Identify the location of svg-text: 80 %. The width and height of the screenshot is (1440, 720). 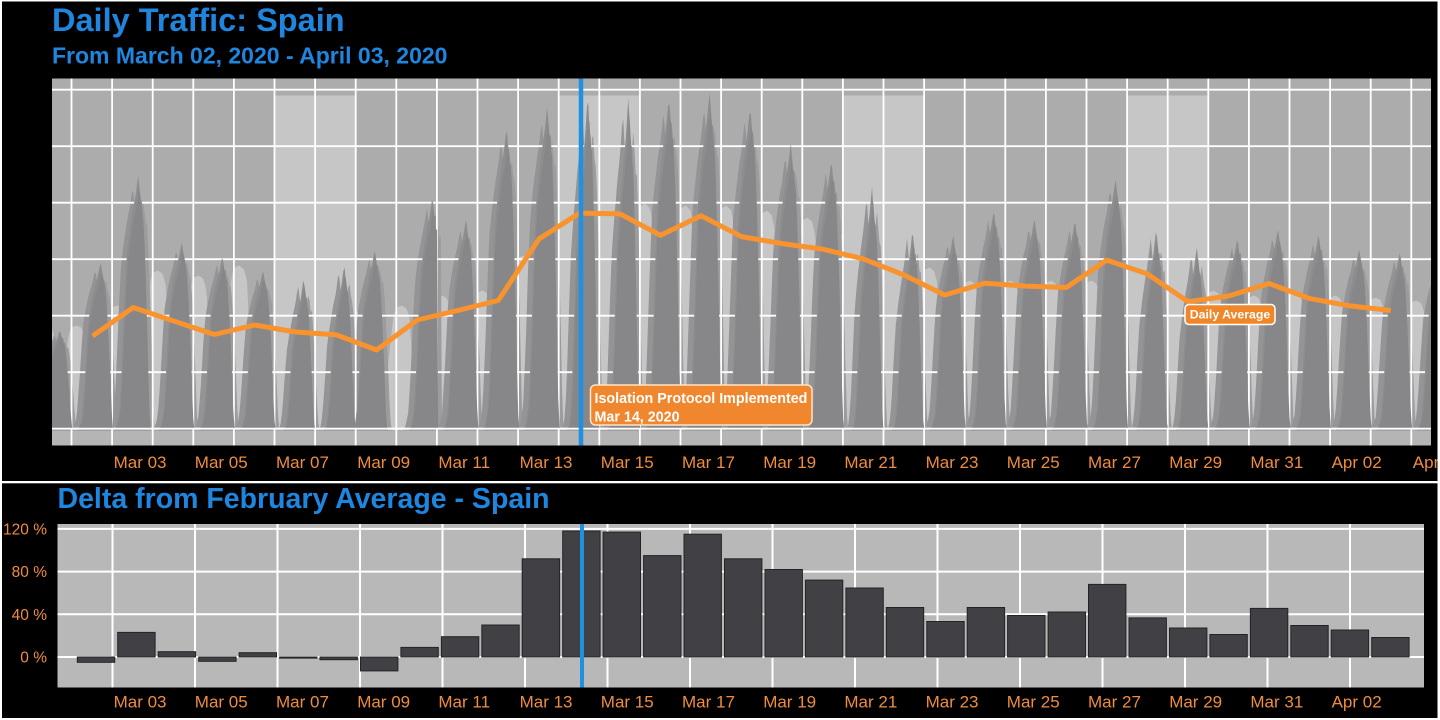
(30, 572).